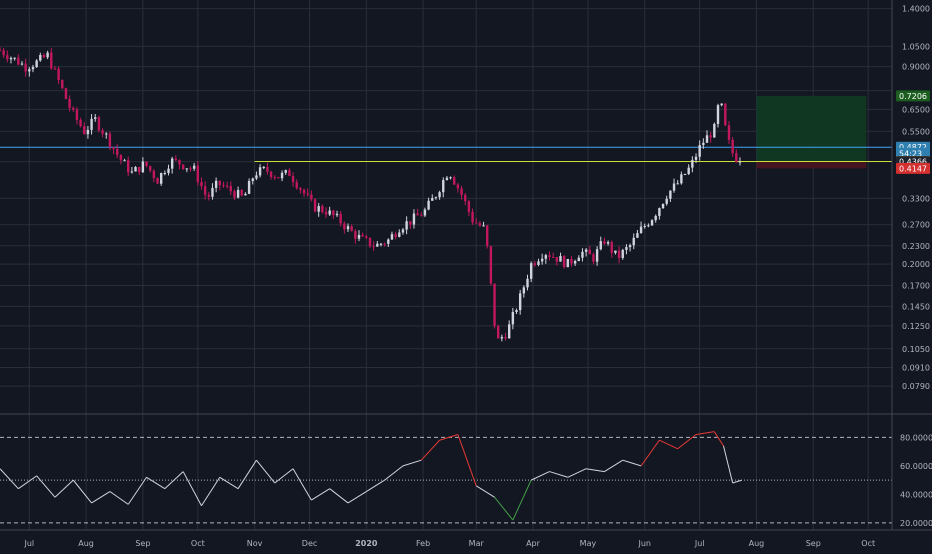  What do you see at coordinates (916, 349) in the screenshot?
I see `price-tick-label: 0.1050` at bounding box center [916, 349].